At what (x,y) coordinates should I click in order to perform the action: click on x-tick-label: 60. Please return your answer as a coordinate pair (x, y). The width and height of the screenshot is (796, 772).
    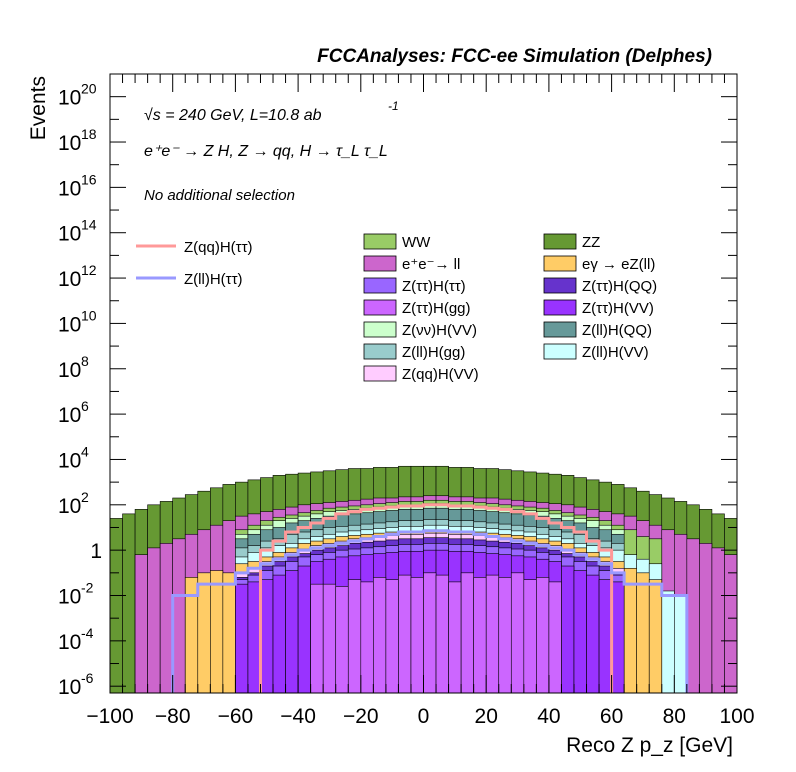
    Looking at the image, I should click on (611, 716).